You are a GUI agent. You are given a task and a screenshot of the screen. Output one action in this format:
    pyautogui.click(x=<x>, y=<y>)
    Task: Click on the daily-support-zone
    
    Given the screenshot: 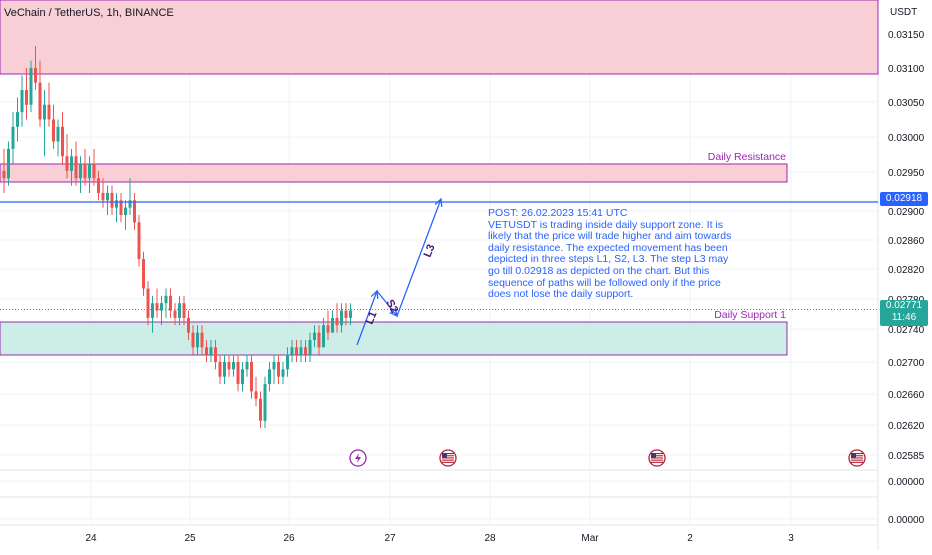 What is the action you would take?
    pyautogui.click(x=394, y=338)
    